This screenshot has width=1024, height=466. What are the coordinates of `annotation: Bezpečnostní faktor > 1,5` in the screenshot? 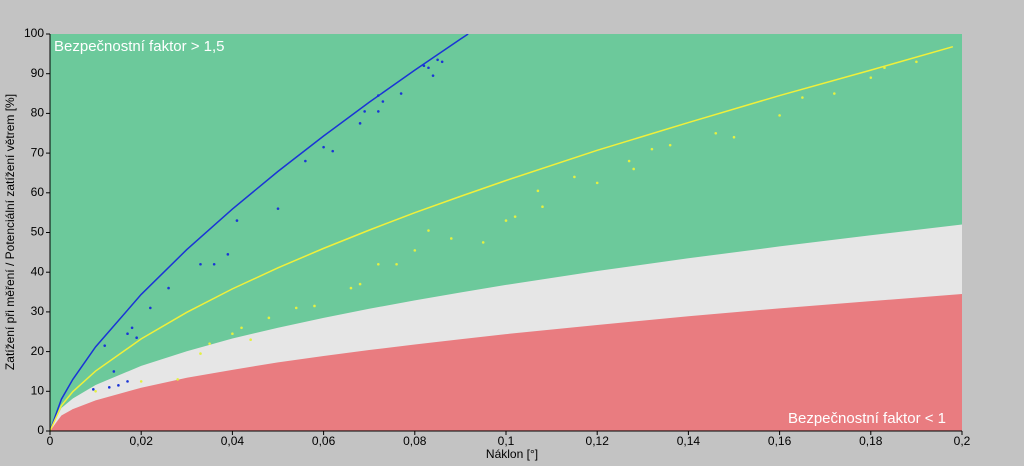 It's located at (139, 46).